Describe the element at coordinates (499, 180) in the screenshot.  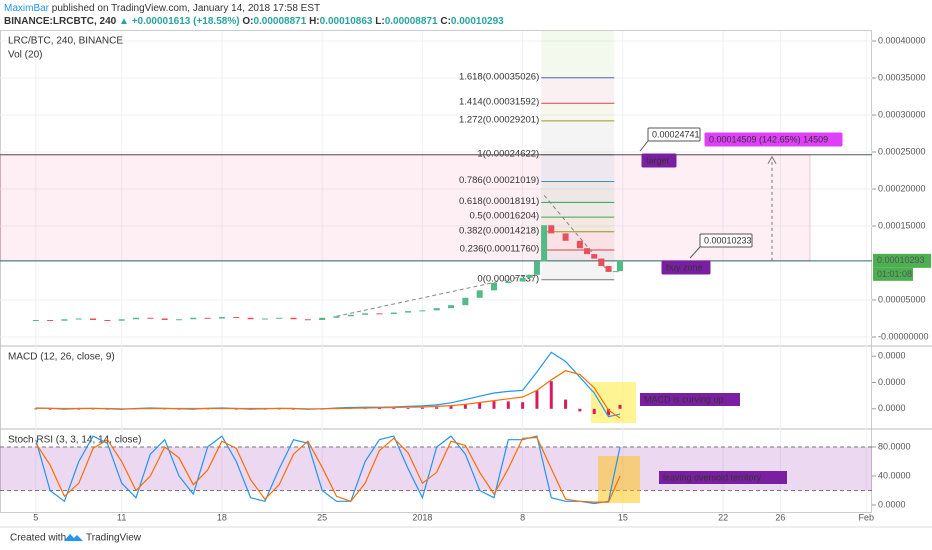
I see `fib-label: 0.786(0.00021019)` at that location.